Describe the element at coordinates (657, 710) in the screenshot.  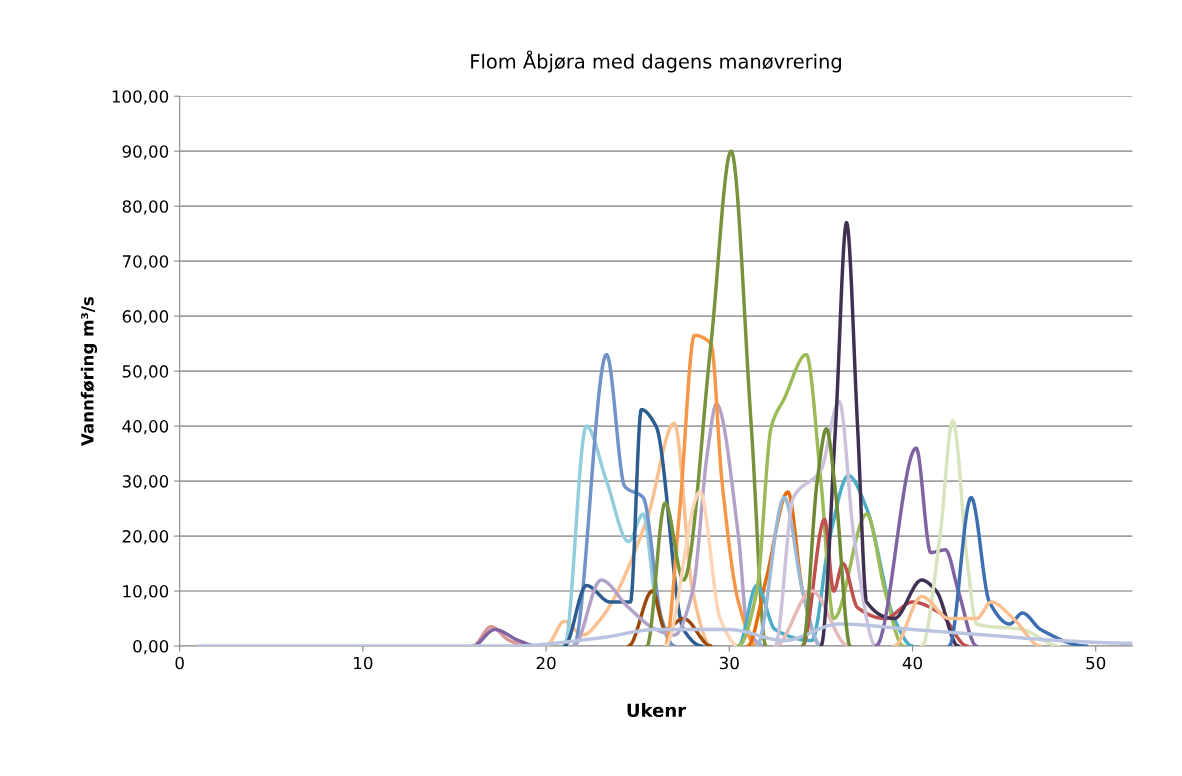
I see `x-axis-title: Ukenr` at that location.